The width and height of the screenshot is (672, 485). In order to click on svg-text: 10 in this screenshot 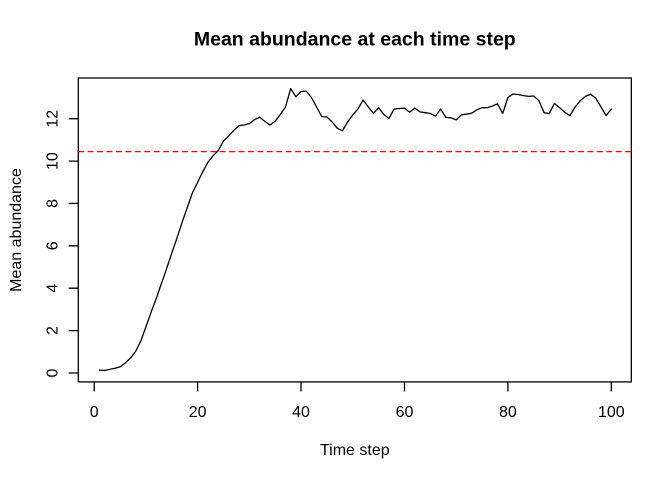, I will do `click(53, 161)`.